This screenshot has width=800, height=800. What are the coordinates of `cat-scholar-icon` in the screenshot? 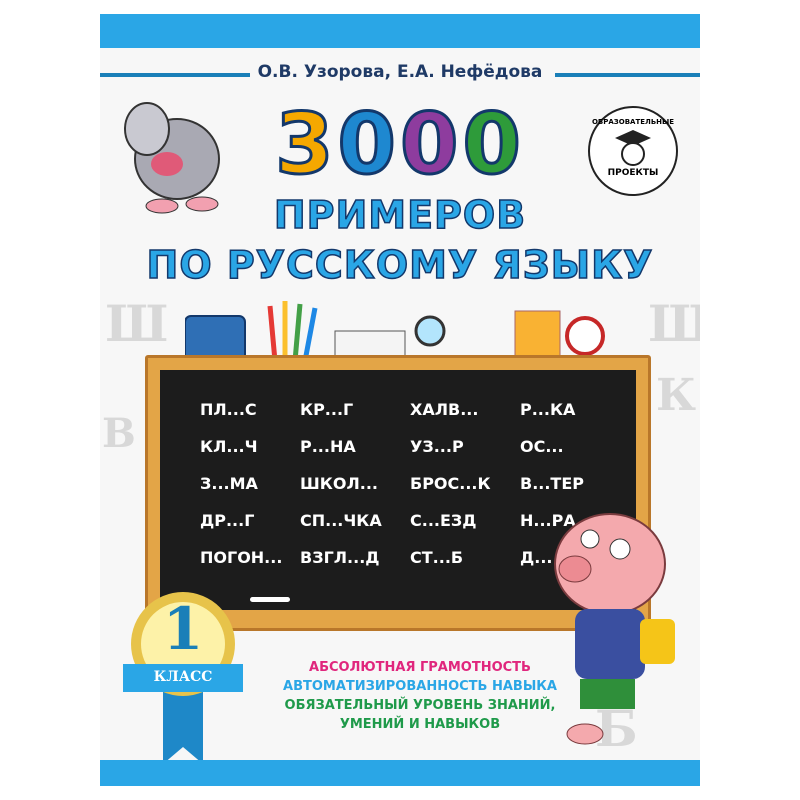 It's located at (633, 148).